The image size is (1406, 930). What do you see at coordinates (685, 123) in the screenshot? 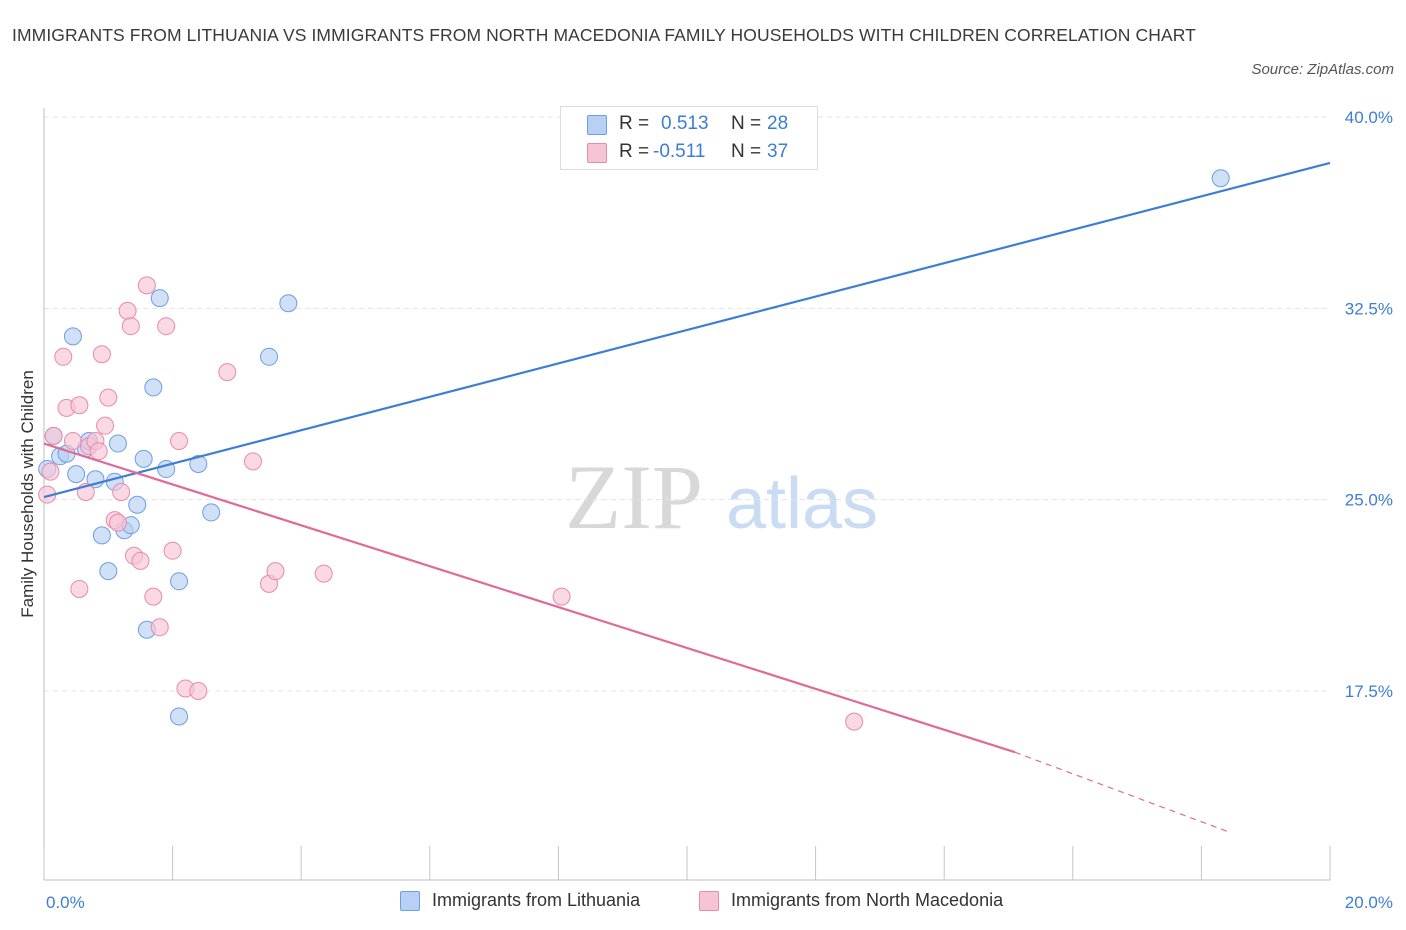
I see `legend-r-value: 0.513` at bounding box center [685, 123].